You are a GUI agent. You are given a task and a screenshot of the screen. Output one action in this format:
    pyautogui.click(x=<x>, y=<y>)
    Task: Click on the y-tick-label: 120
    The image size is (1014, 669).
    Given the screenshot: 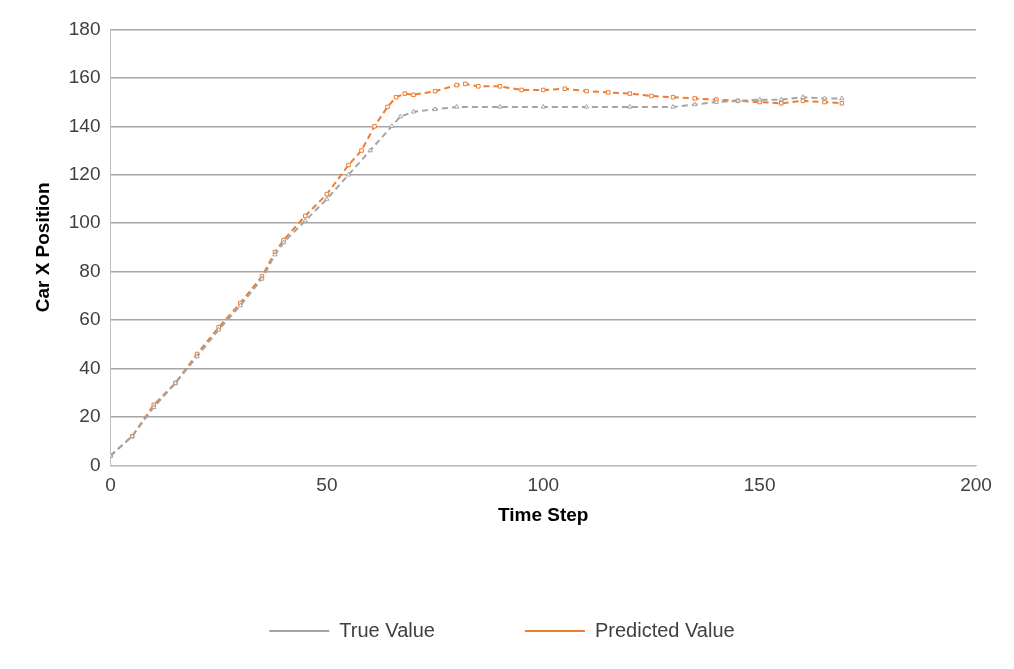 What is the action you would take?
    pyautogui.click(x=84, y=173)
    